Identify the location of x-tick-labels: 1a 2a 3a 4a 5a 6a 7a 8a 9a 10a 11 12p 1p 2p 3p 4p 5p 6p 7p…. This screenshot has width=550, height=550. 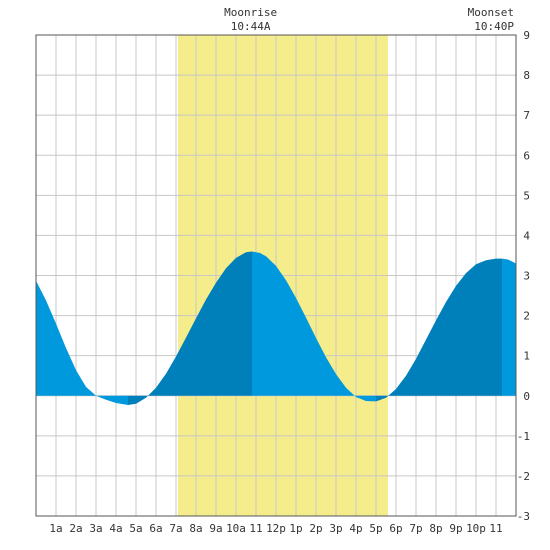
(275, 528).